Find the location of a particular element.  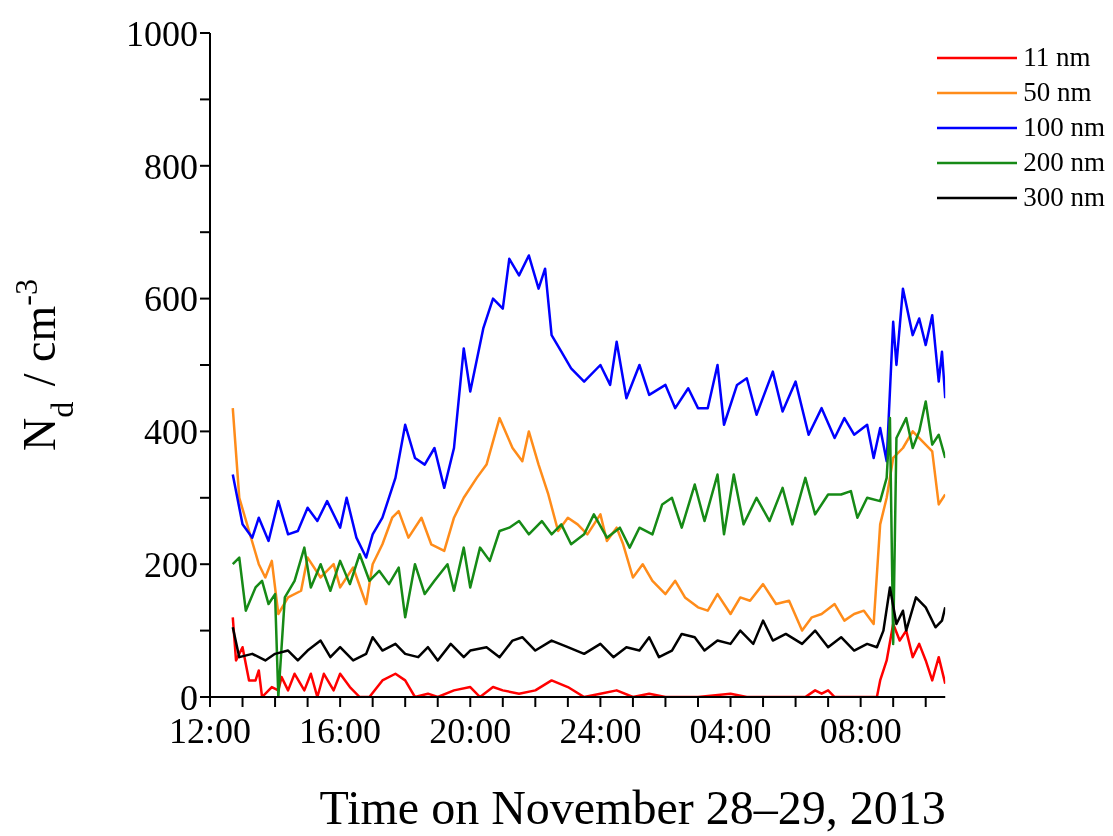

y-tick-label: 600 is located at coordinates (171, 299).